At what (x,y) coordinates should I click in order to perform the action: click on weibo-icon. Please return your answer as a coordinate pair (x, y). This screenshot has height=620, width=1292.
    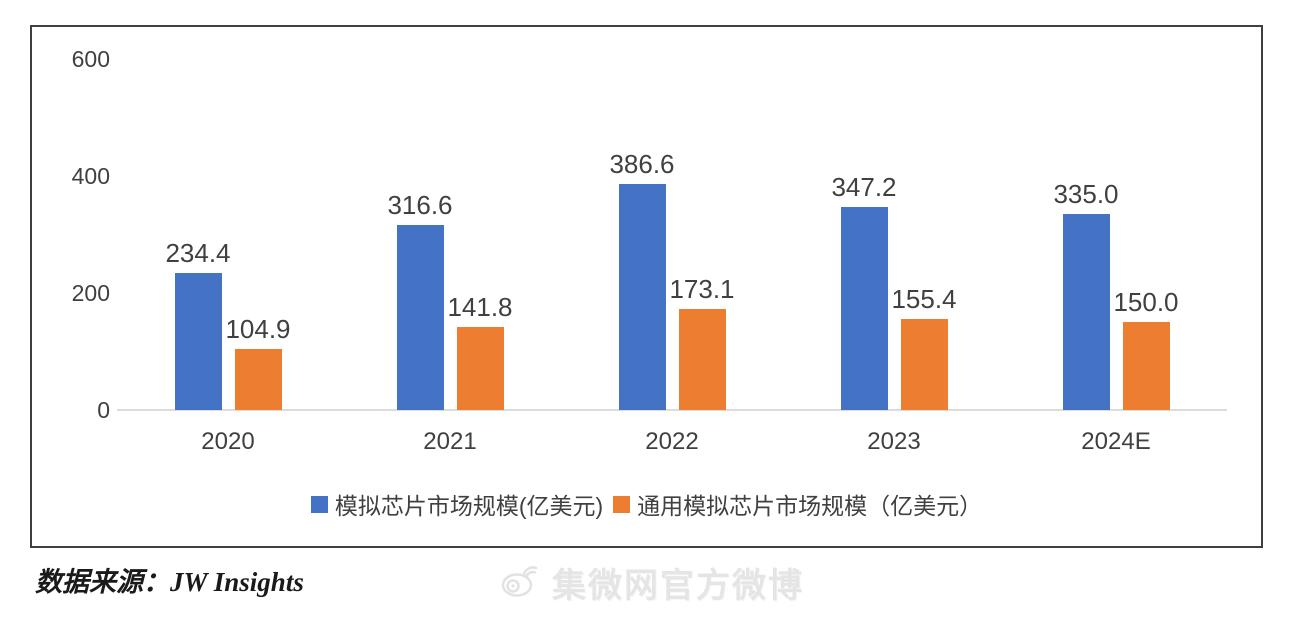
    Looking at the image, I should click on (522, 582).